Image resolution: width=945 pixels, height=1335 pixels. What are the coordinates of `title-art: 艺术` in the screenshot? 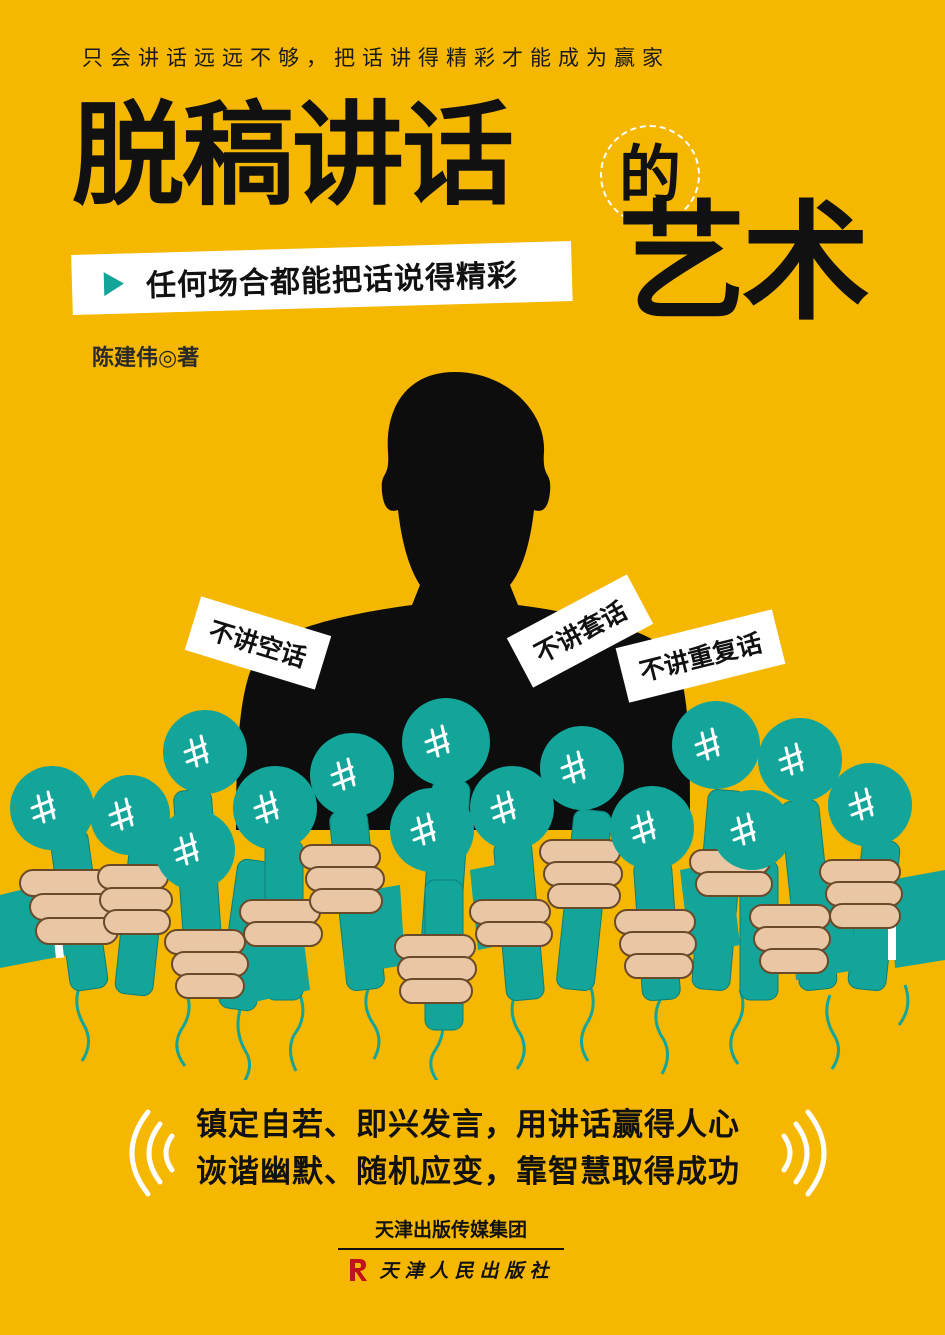 It's located at (744, 263).